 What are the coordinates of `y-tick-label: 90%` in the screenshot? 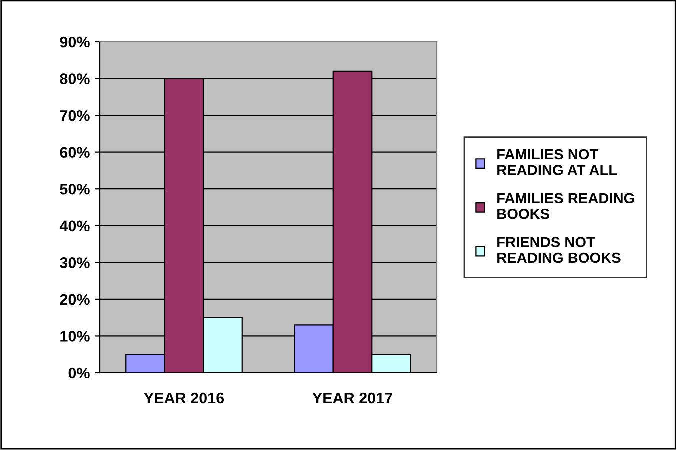 It's located at (75, 42).